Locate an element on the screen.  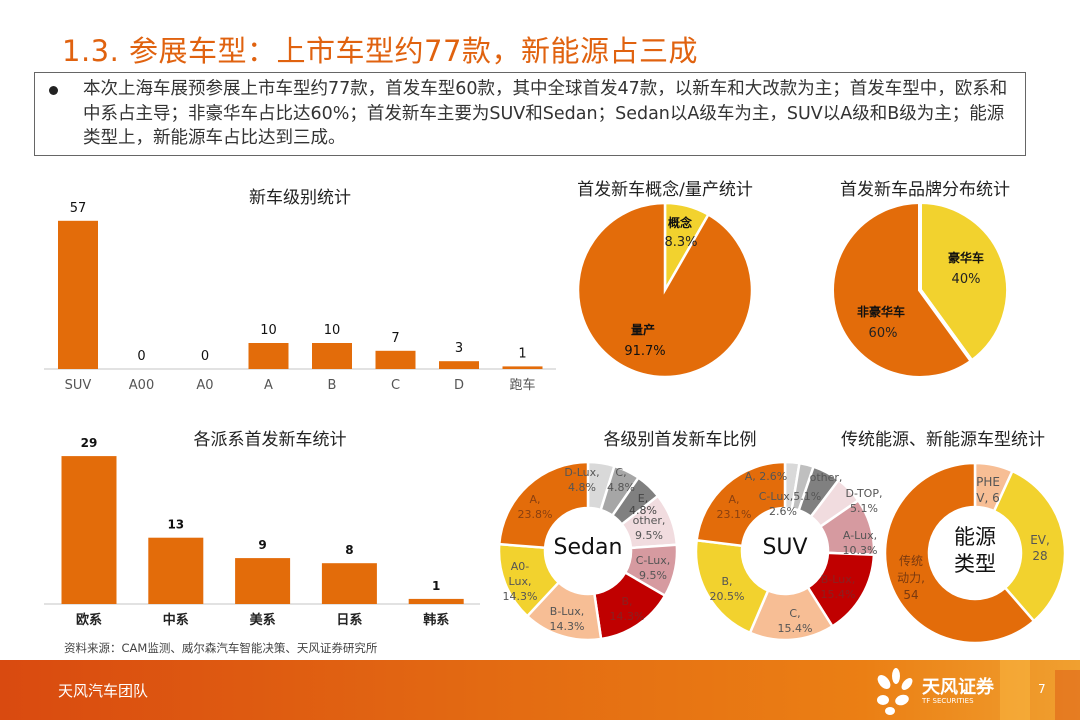
bar-value-label: 3 is located at coordinates (459, 348).